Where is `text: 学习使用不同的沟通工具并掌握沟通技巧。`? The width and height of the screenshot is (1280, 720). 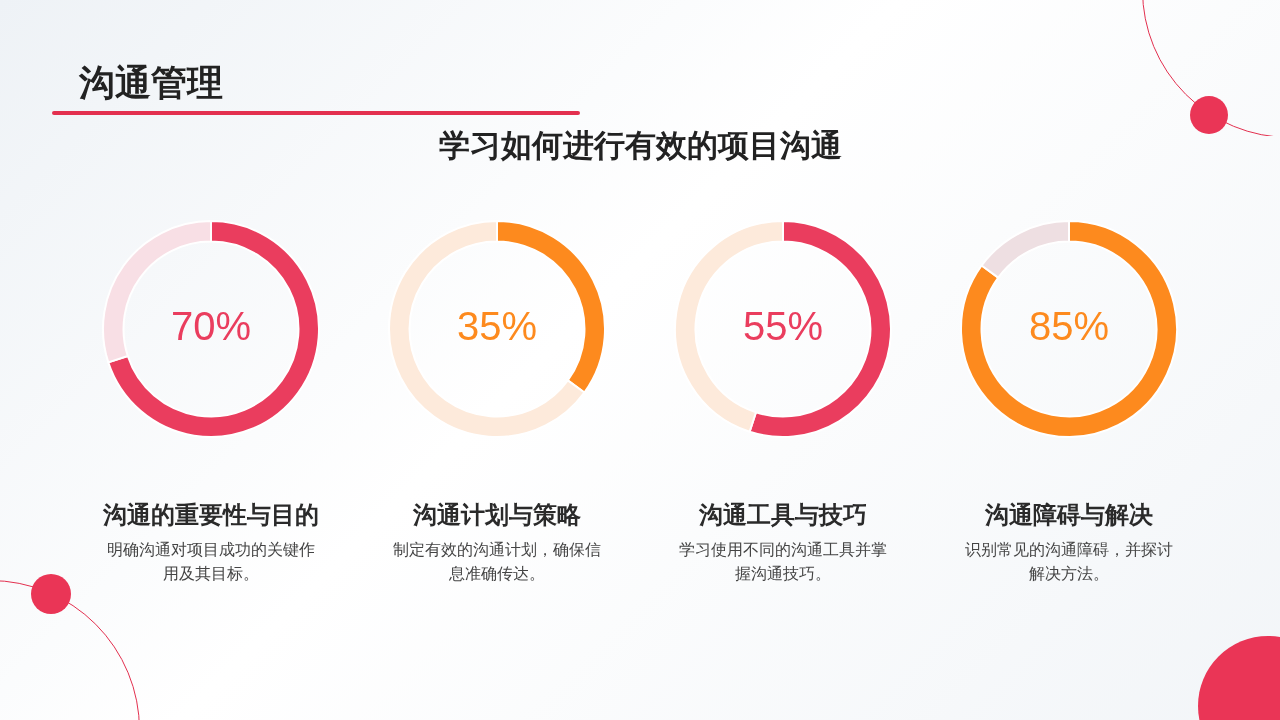
text: 学习使用不同的沟通工具并掌握沟通技巧。 is located at coordinates (783, 562).